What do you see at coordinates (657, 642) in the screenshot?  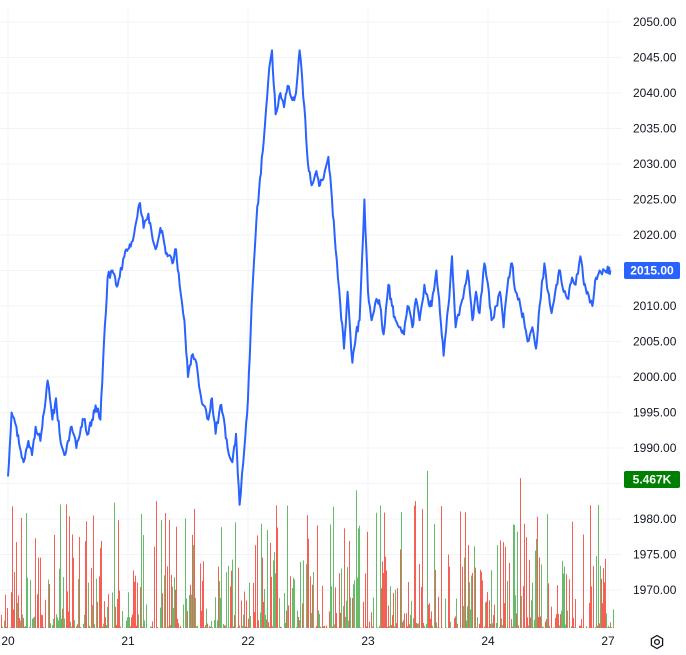 I see `chart-settings-button` at bounding box center [657, 642].